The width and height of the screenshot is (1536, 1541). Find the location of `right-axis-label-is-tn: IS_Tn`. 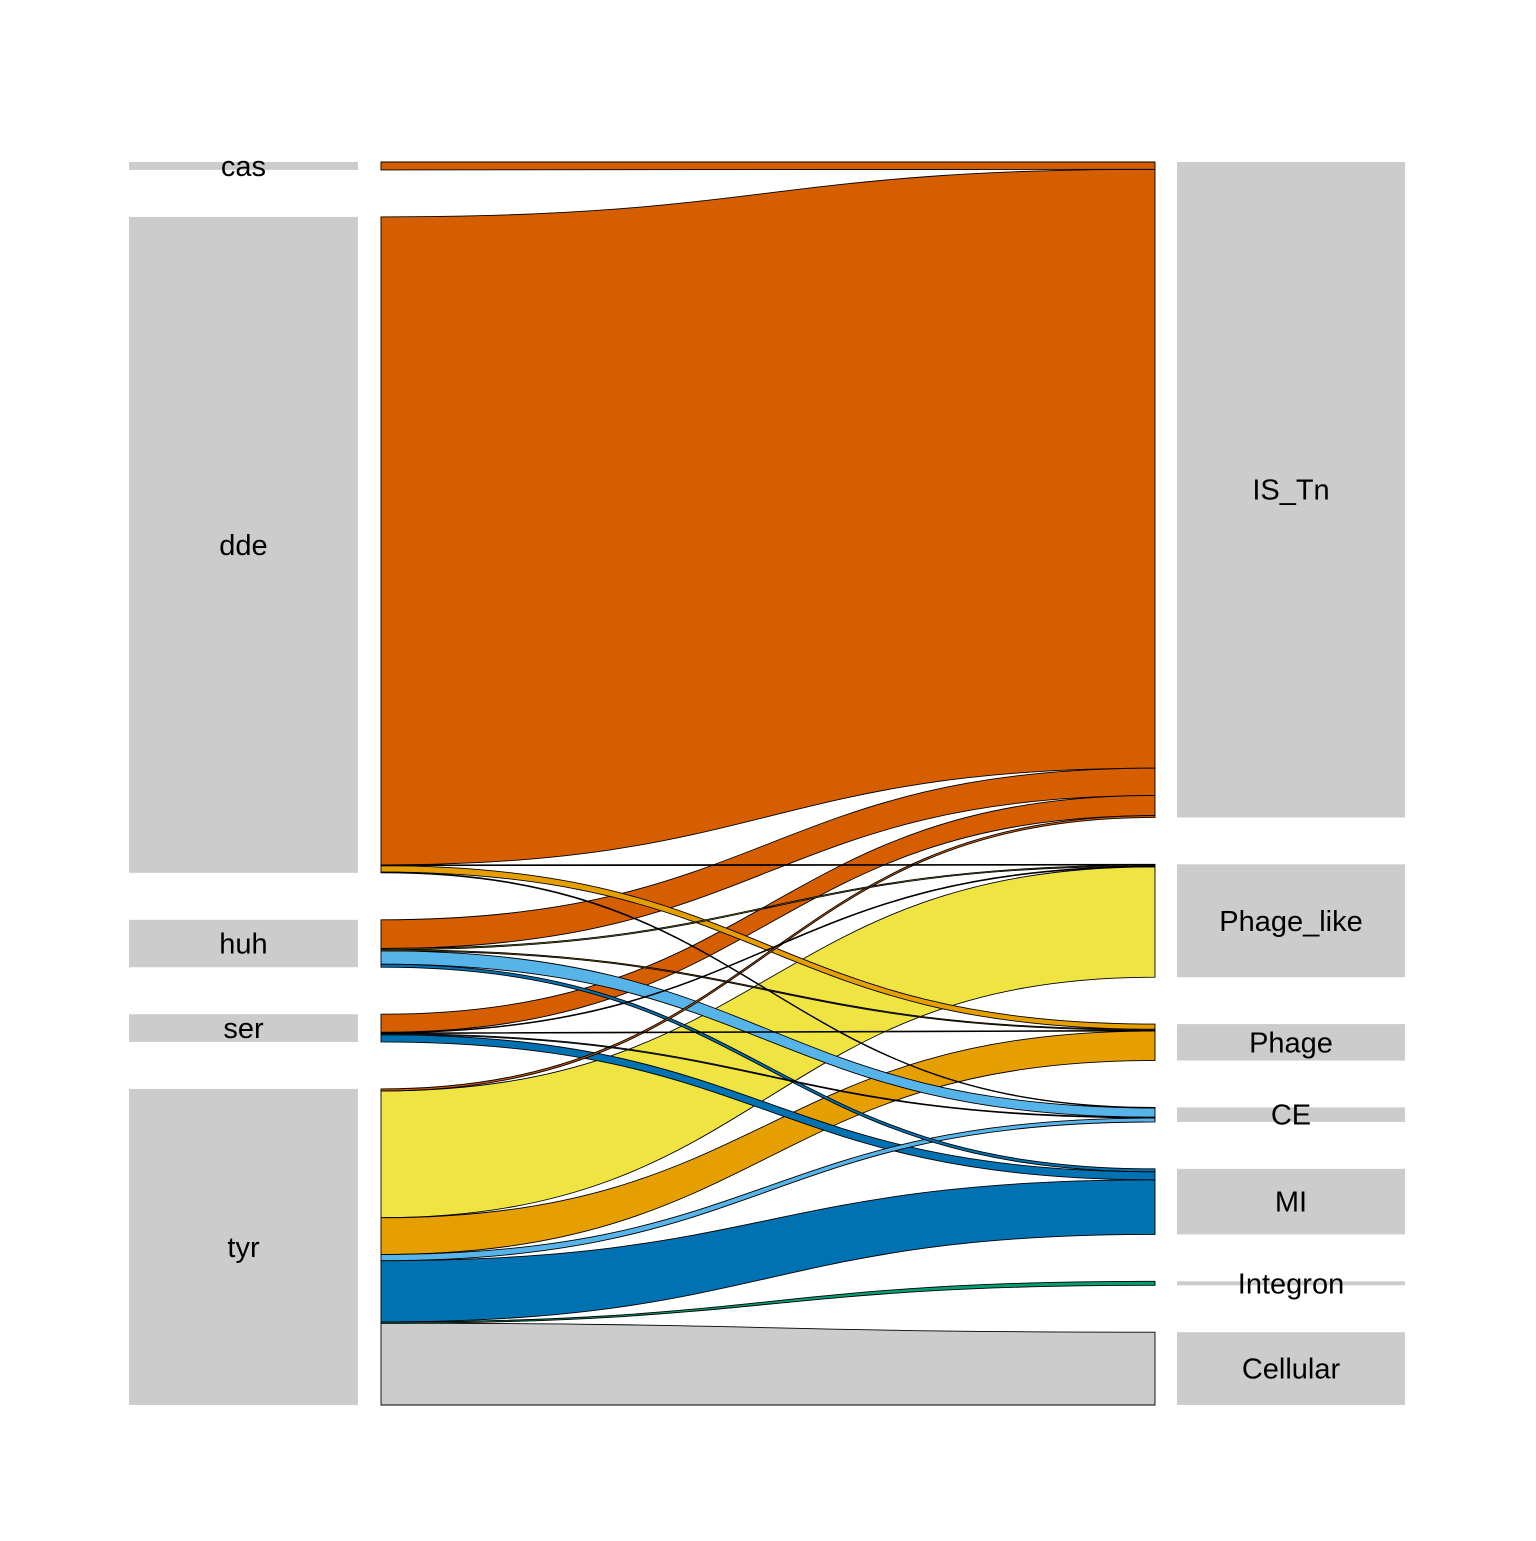

right-axis-label-is-tn: IS_Tn is located at coordinates (1290, 491).